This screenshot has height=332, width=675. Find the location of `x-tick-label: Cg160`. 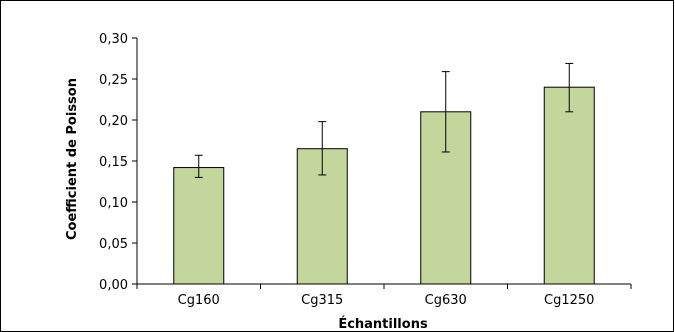

x-tick-label: Cg160 is located at coordinates (199, 300).